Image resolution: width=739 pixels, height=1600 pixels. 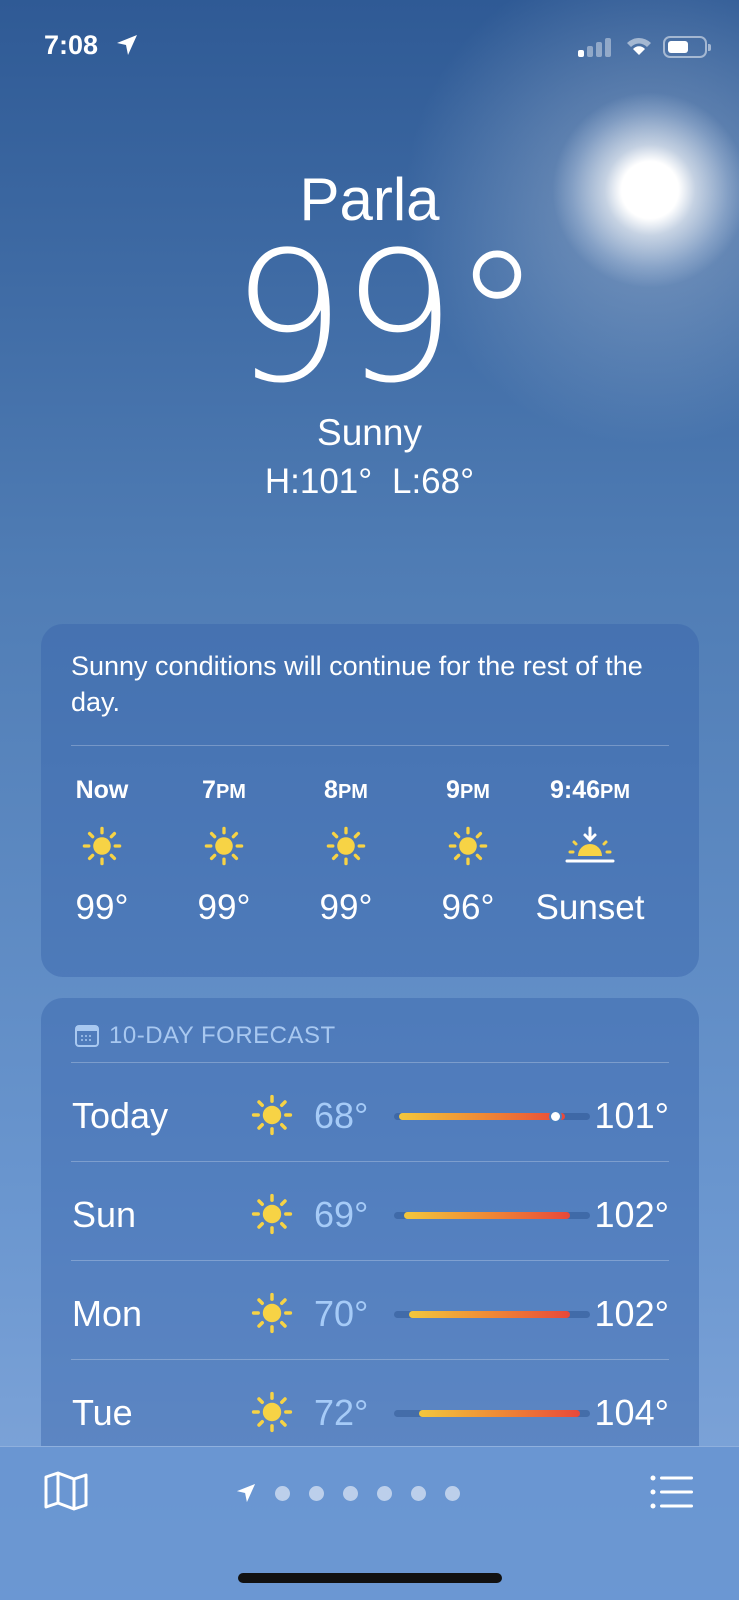 What do you see at coordinates (107, 1313) in the screenshot?
I see `day-label: Mon` at bounding box center [107, 1313].